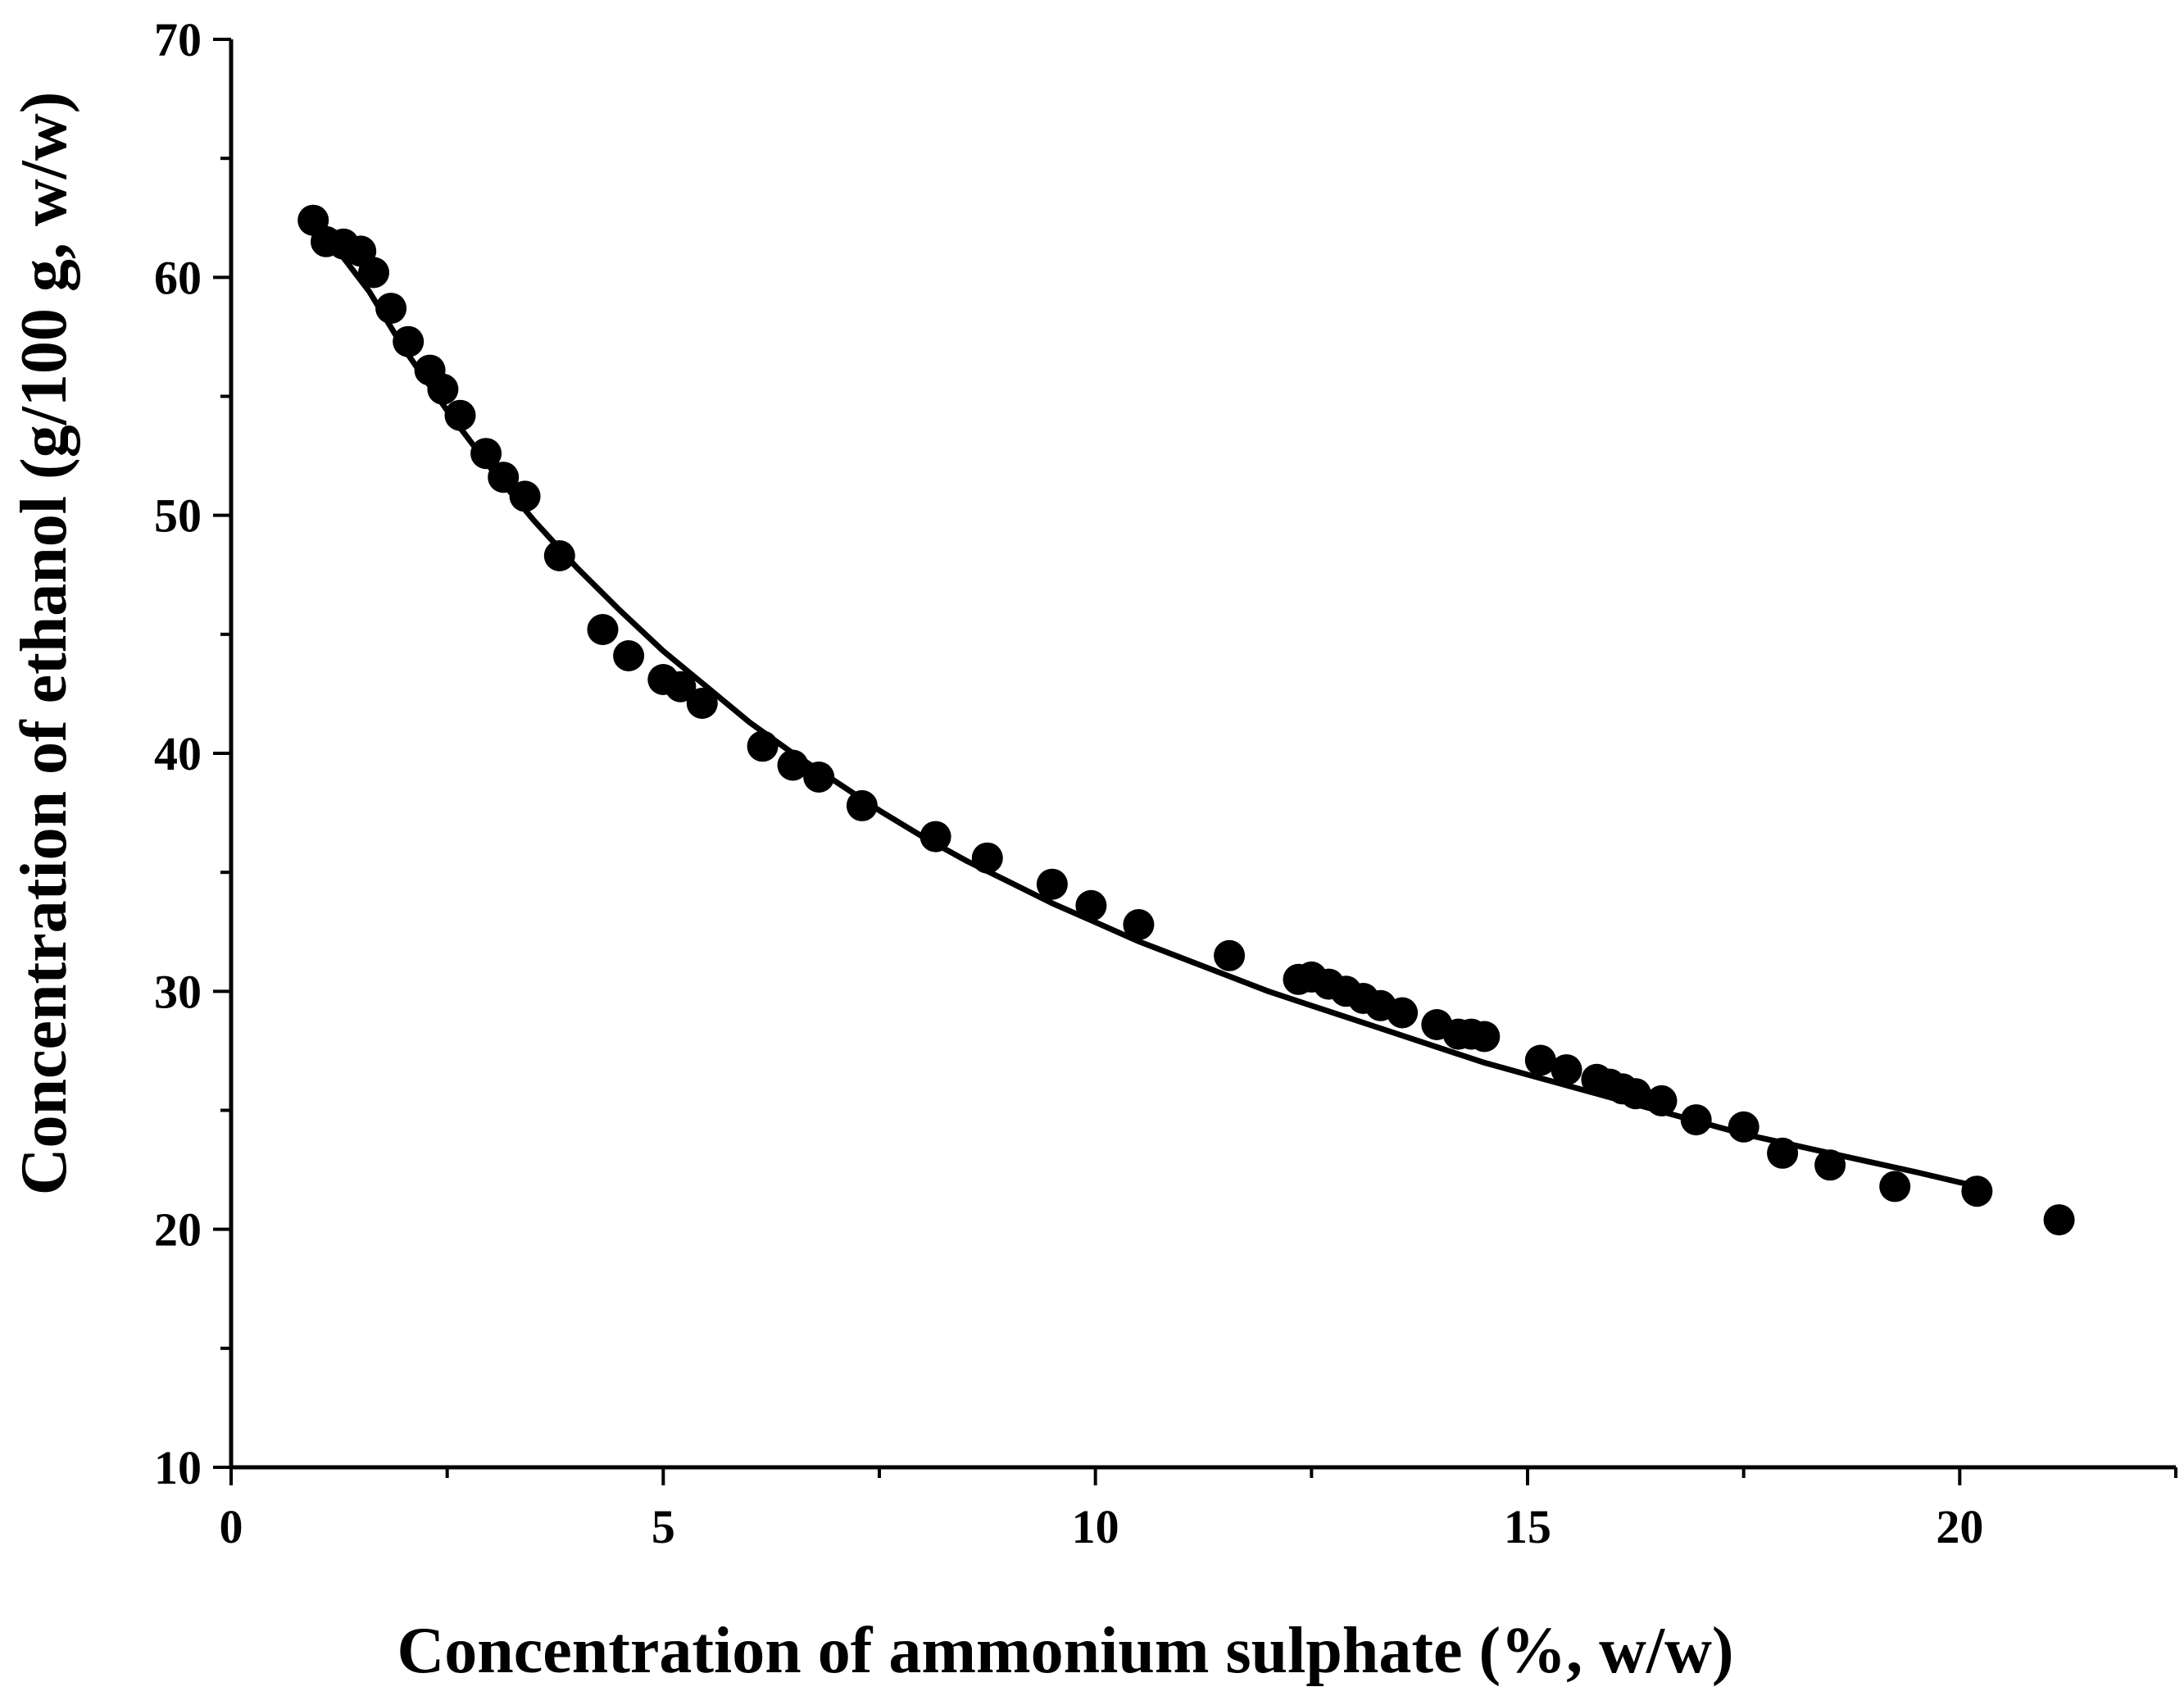  I want to click on y-tick-label: 50, so click(178, 516).